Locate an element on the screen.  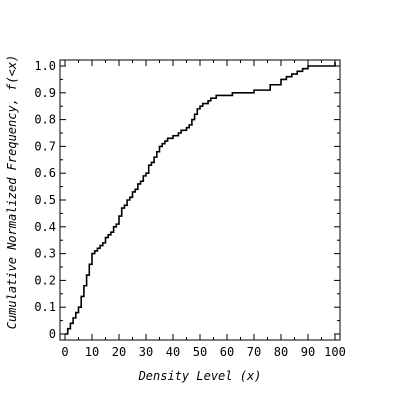
y-tick-label: 0.1 is located at coordinates (45, 307).